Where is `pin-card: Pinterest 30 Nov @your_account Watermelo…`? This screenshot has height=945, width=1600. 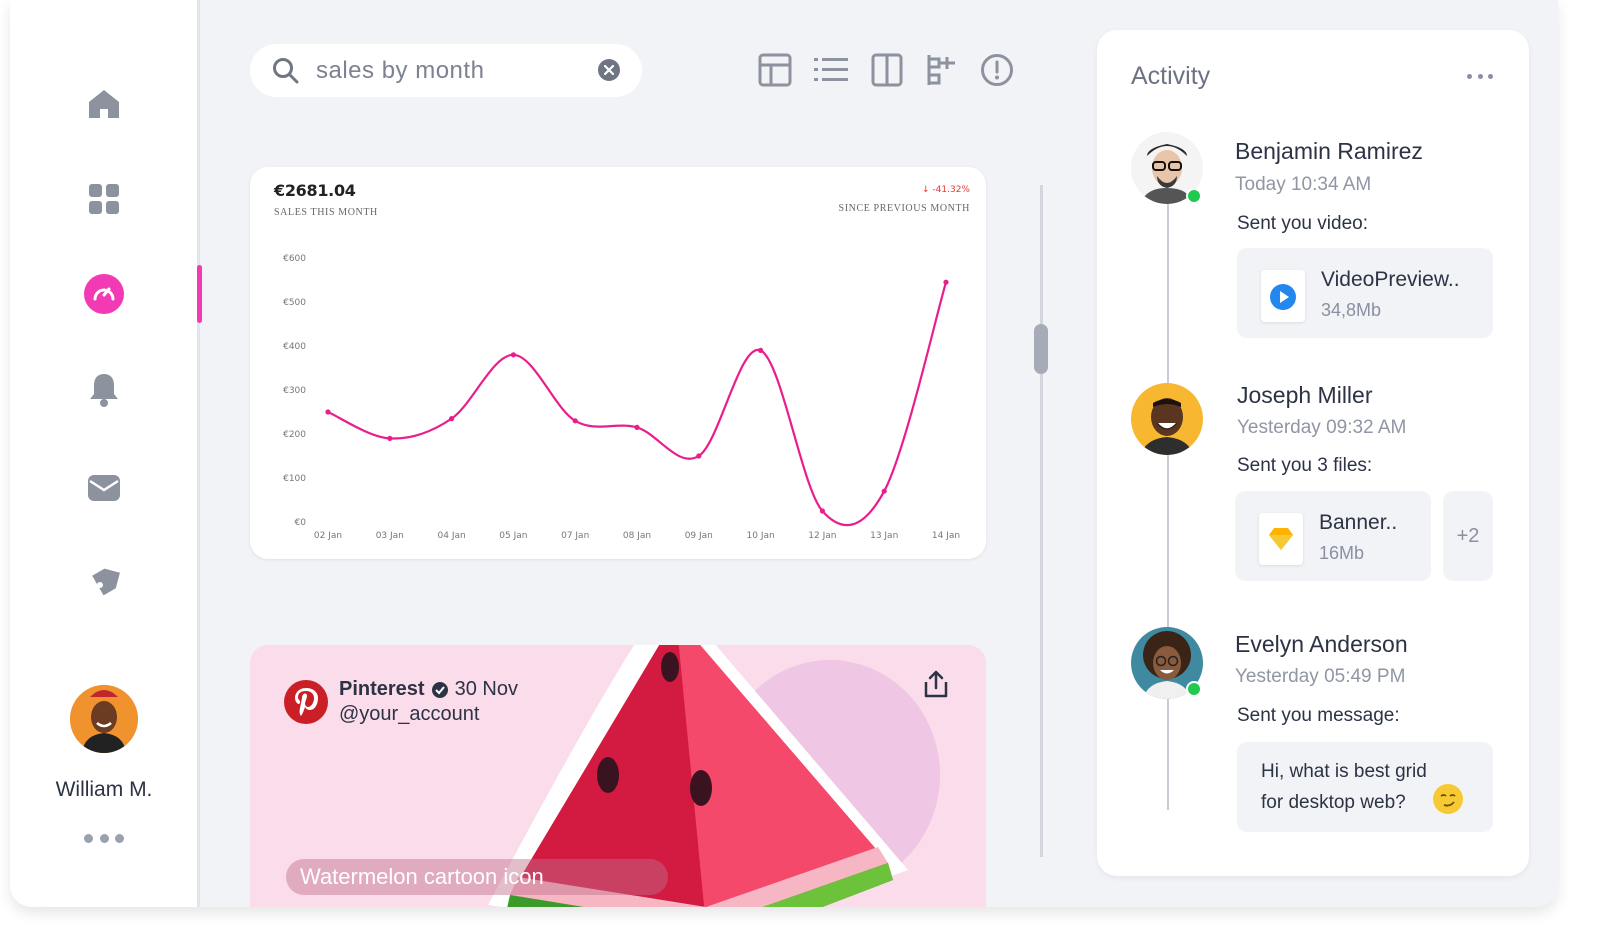
pin-card: Pinterest 30 Nov @your_account Watermelo… is located at coordinates (618, 776).